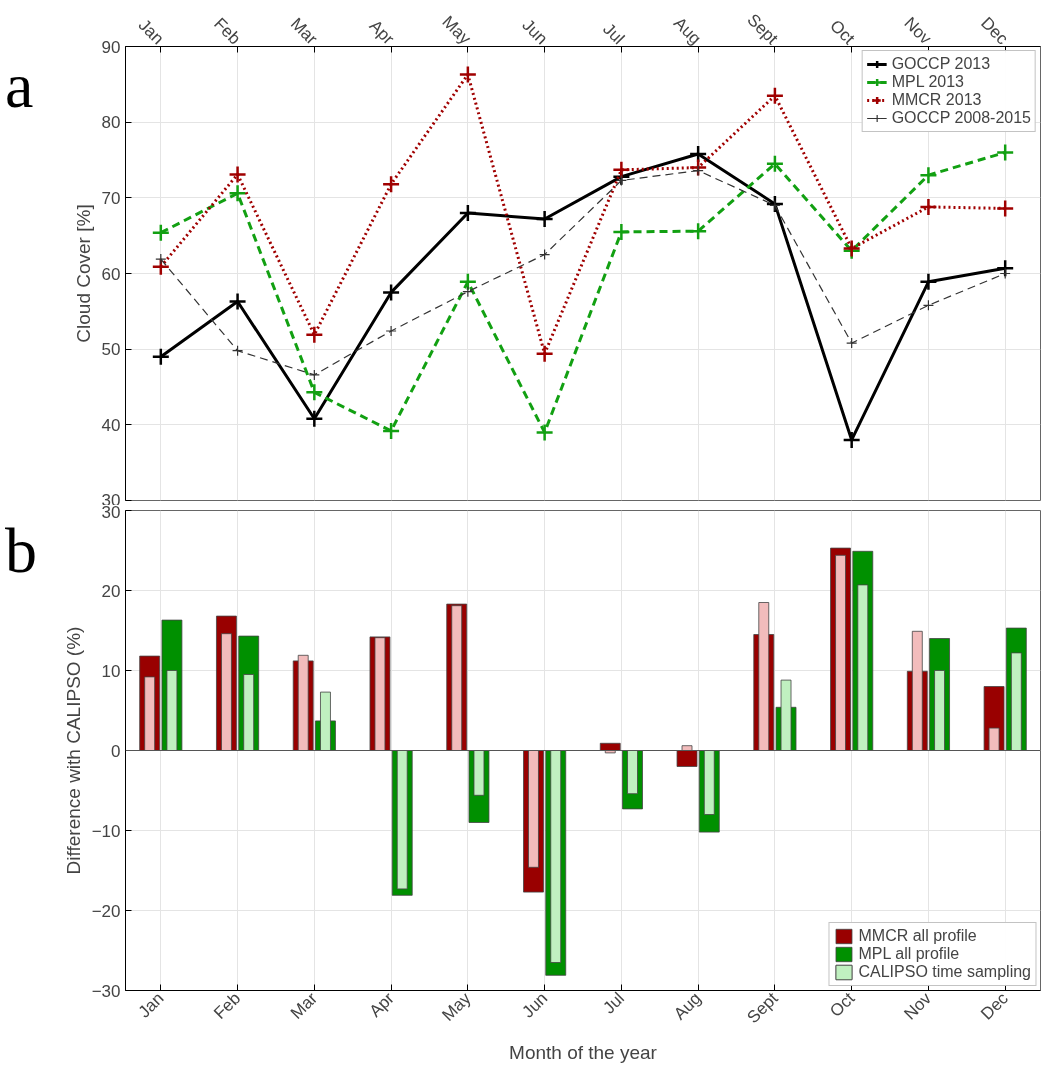 Image resolution: width=1056 pixels, height=1078 pixels. I want to click on legend-label: MMCR 2013, so click(936, 100).